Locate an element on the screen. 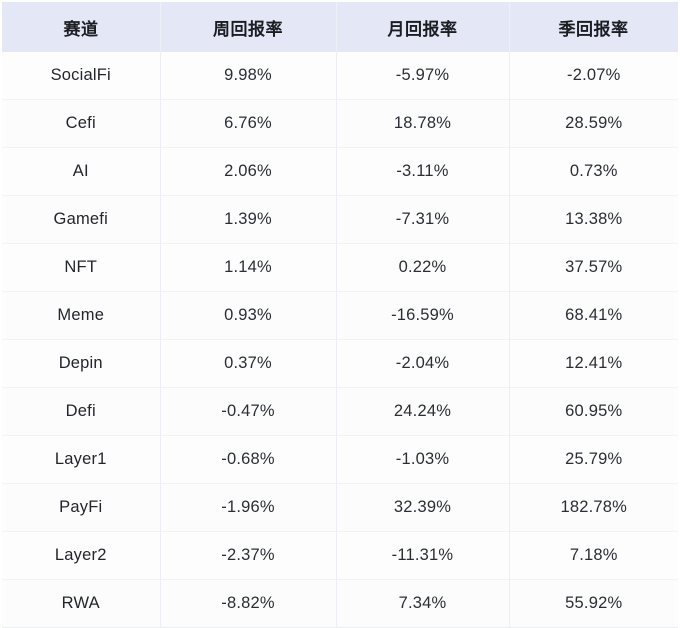 The width and height of the screenshot is (680, 628). table-row: Depin 0.37% -2.04% 12.41% is located at coordinates (340, 363).